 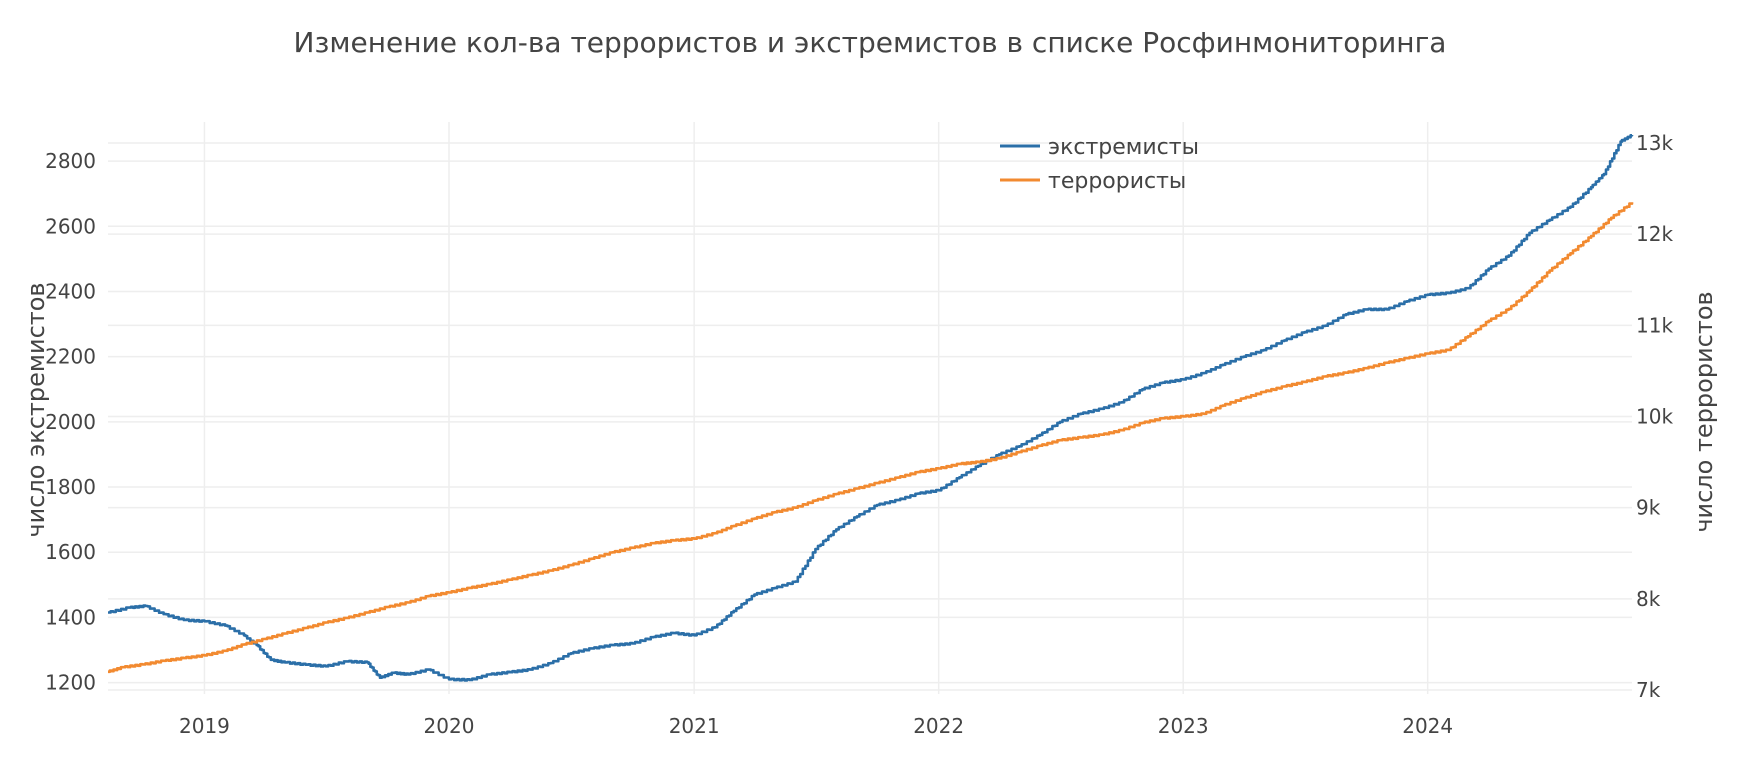 What do you see at coordinates (1183, 726) in the screenshot?
I see `x-tick-label: 2023` at bounding box center [1183, 726].